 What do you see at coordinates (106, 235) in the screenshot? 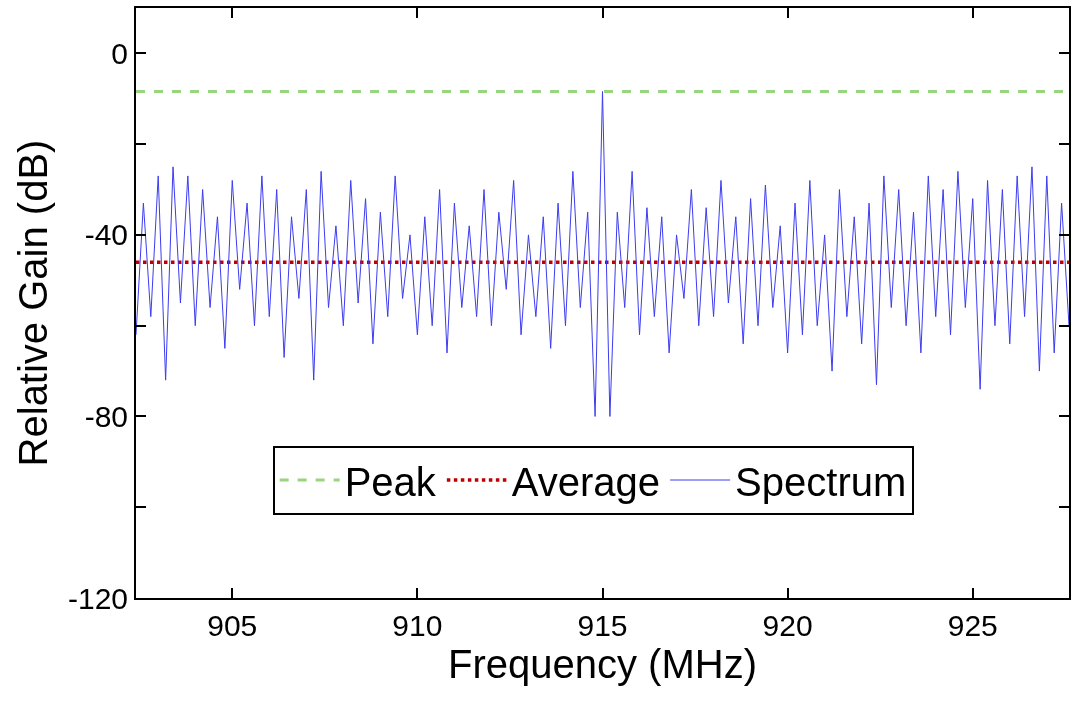
I see `y-tick-label: -40` at bounding box center [106, 235].